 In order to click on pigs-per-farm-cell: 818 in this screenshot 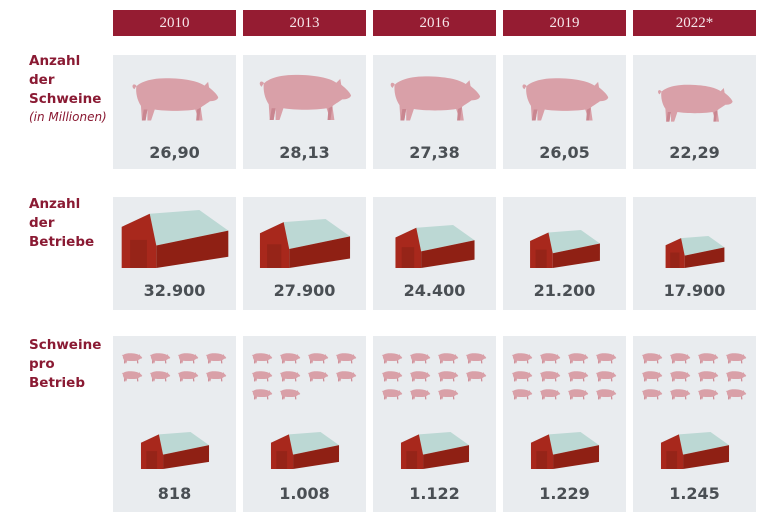, I will do `click(174, 424)`.